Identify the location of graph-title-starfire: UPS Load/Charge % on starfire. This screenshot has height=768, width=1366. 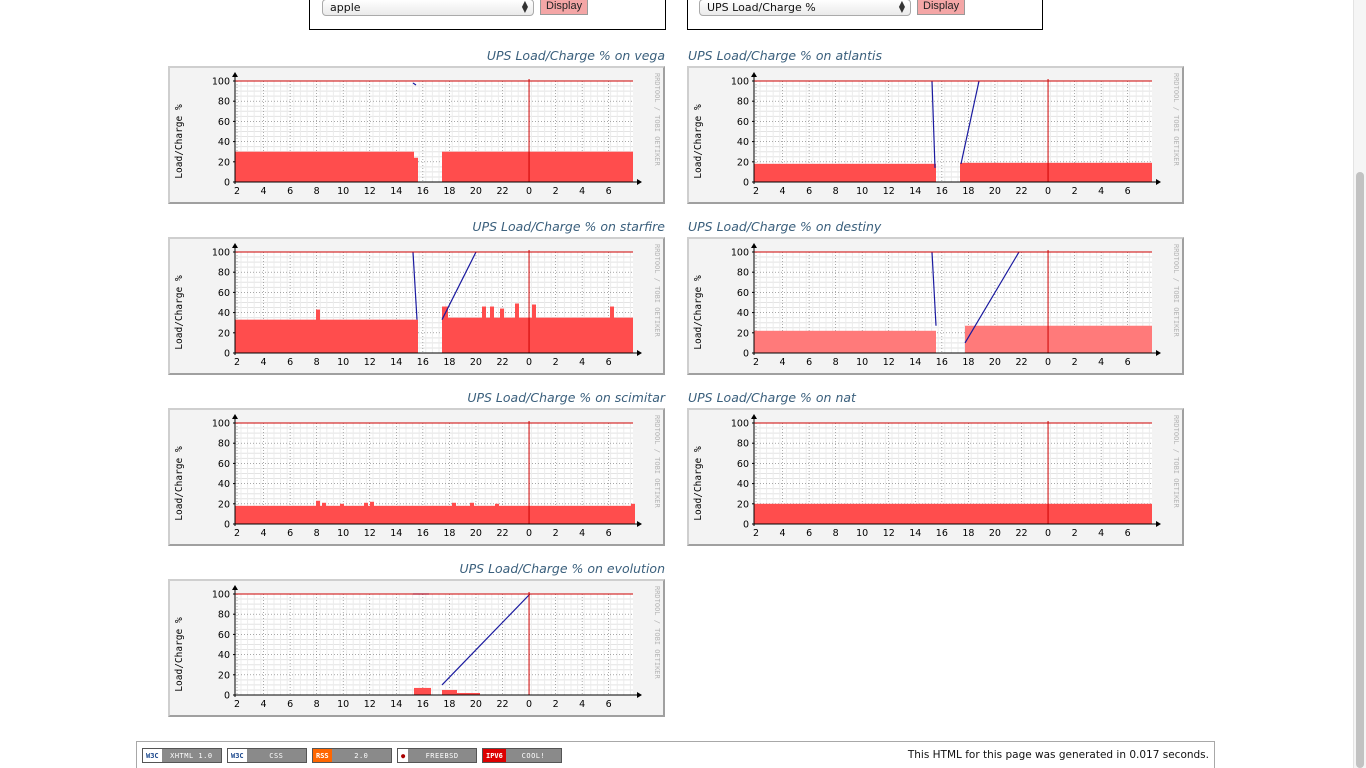
(568, 226).